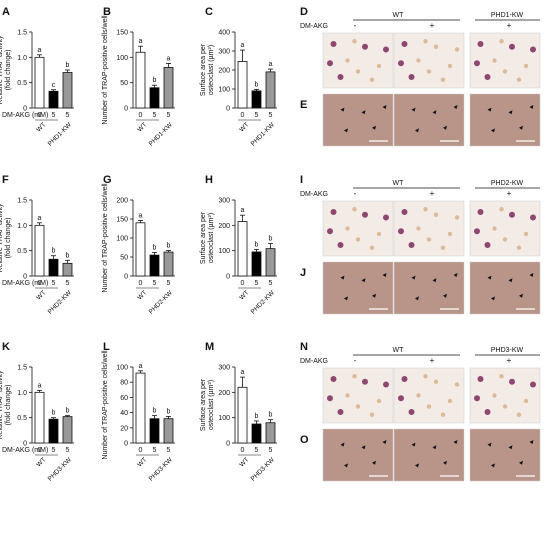  What do you see at coordinates (161, 134) in the screenshot?
I see `group-label-kw: PHD1-KW` at bounding box center [161, 134].